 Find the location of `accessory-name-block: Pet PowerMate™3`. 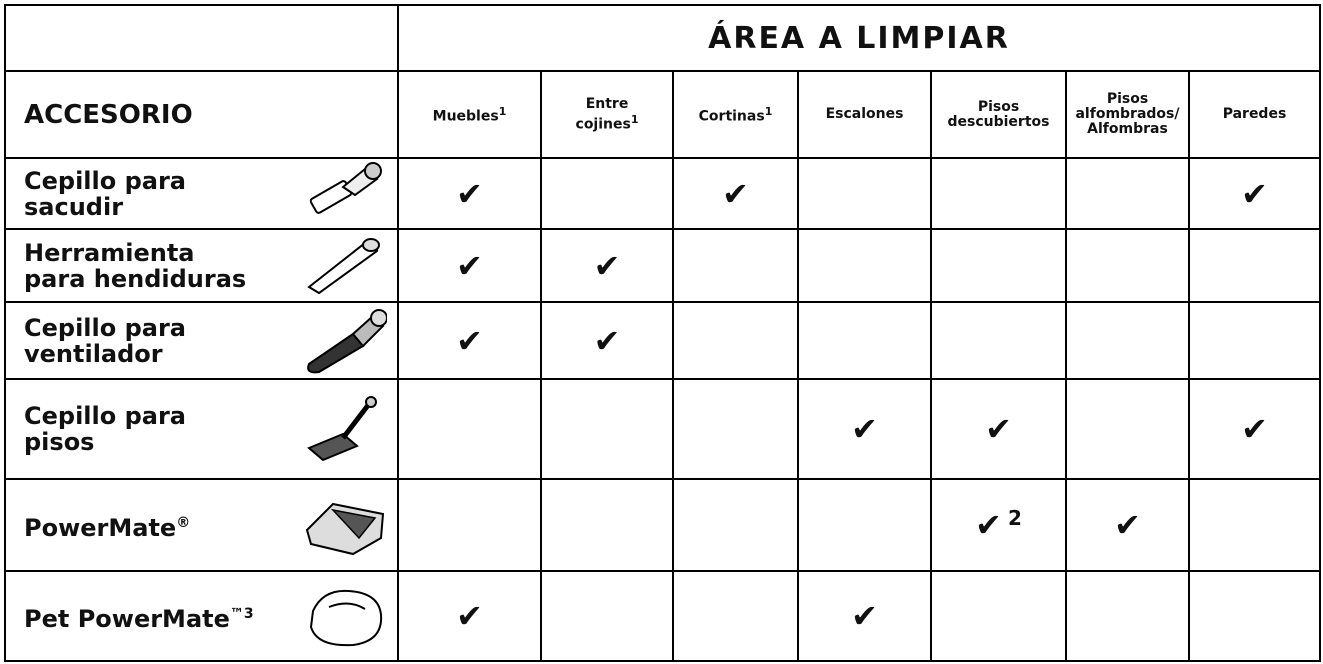

accessory-name-block: Pet PowerMate™3 is located at coordinates (144, 616).